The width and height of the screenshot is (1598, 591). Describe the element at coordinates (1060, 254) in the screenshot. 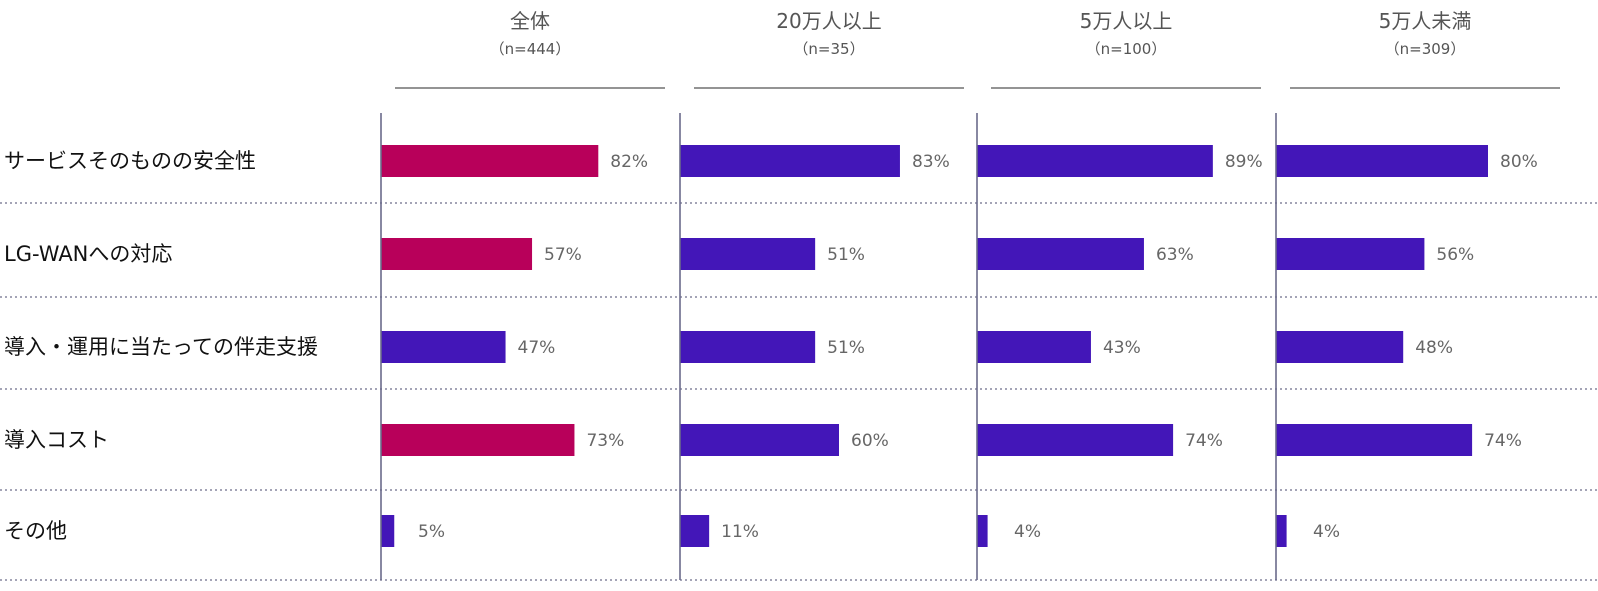

I see `bar-panel3-row2` at that location.